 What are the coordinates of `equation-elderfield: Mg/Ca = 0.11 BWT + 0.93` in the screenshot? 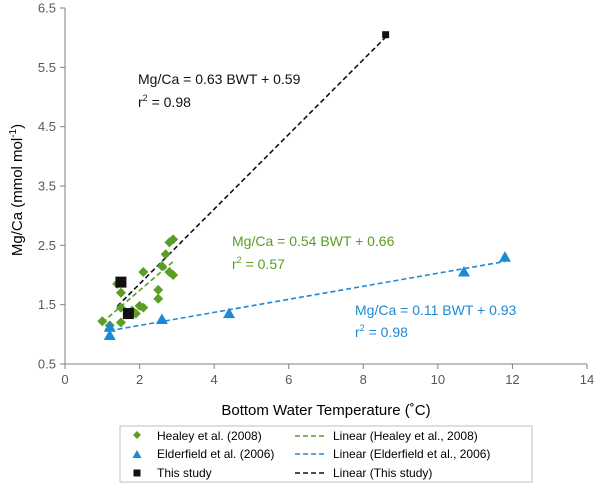 It's located at (436, 310).